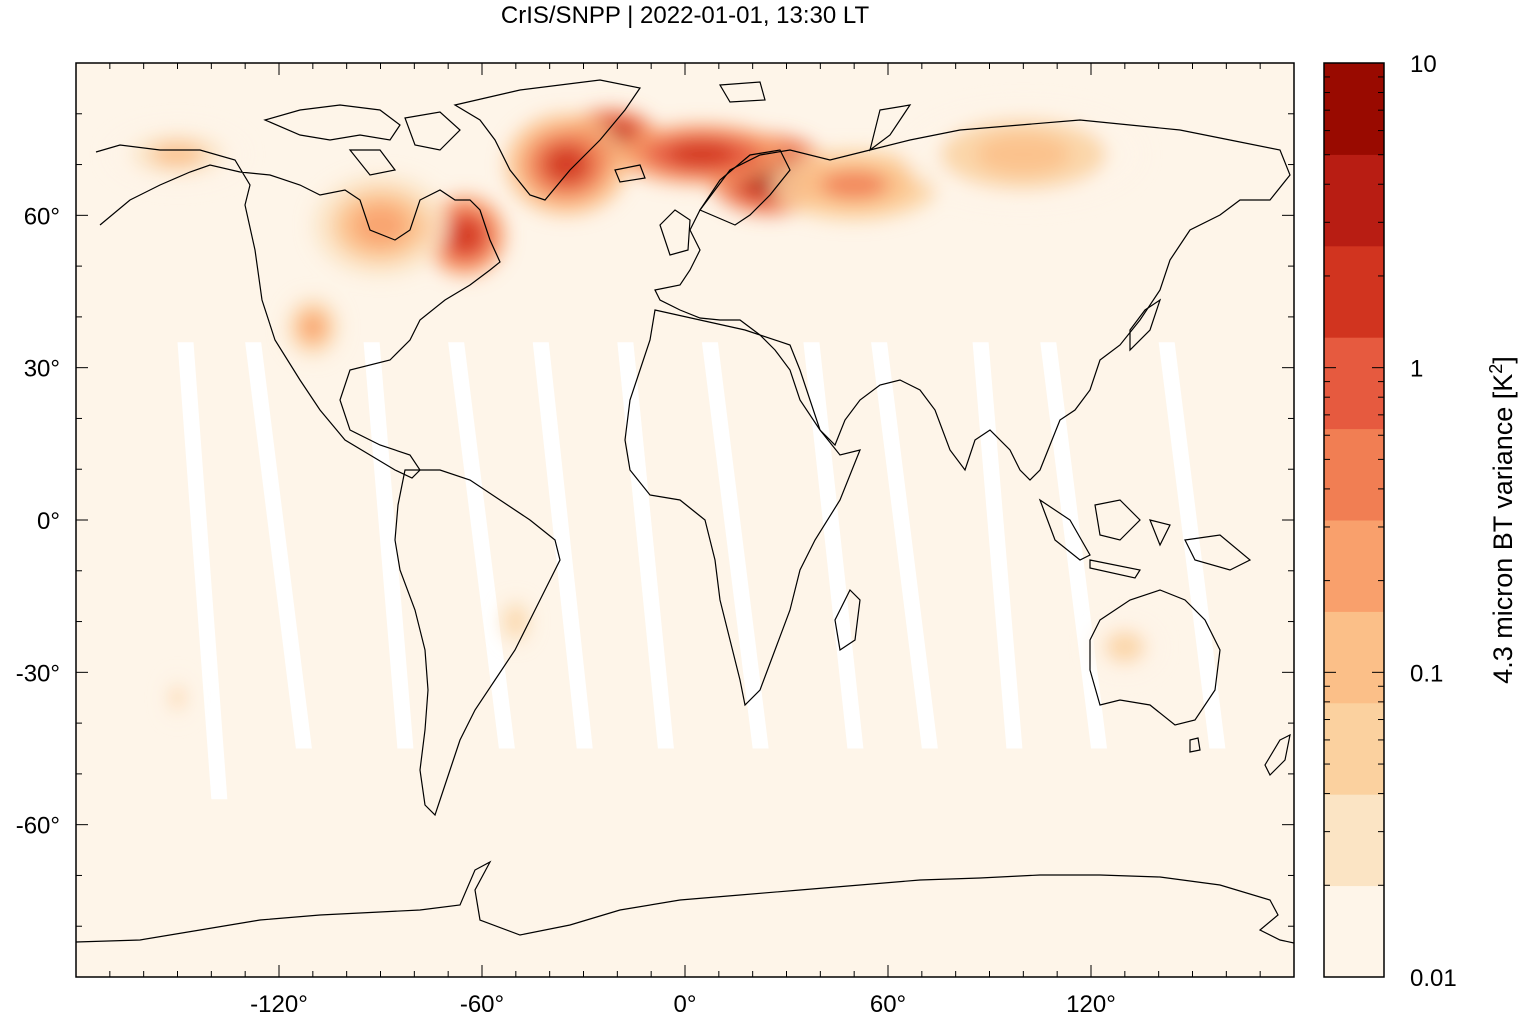  I want to click on coastline-madagascar, so click(847, 620).